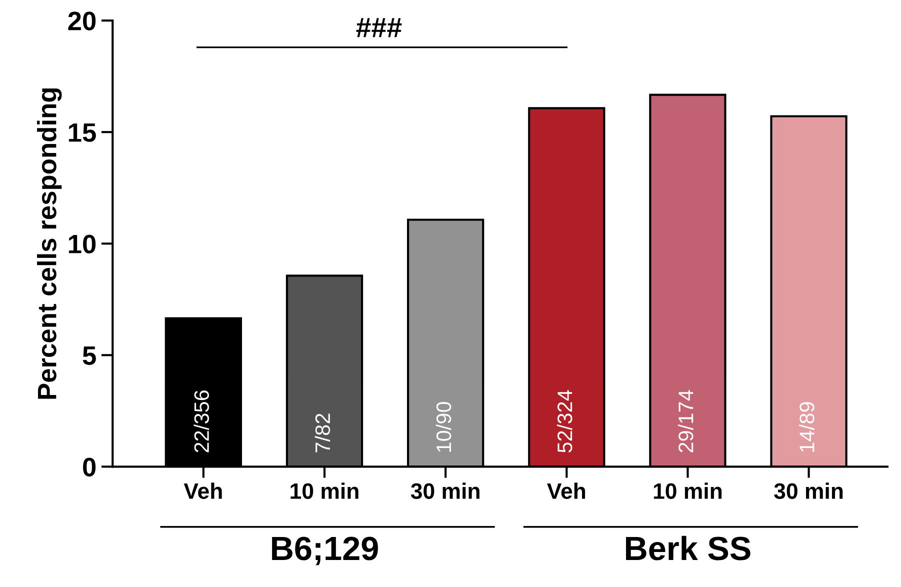  What do you see at coordinates (82, 21) in the screenshot?
I see `y-tick-label: 20` at bounding box center [82, 21].